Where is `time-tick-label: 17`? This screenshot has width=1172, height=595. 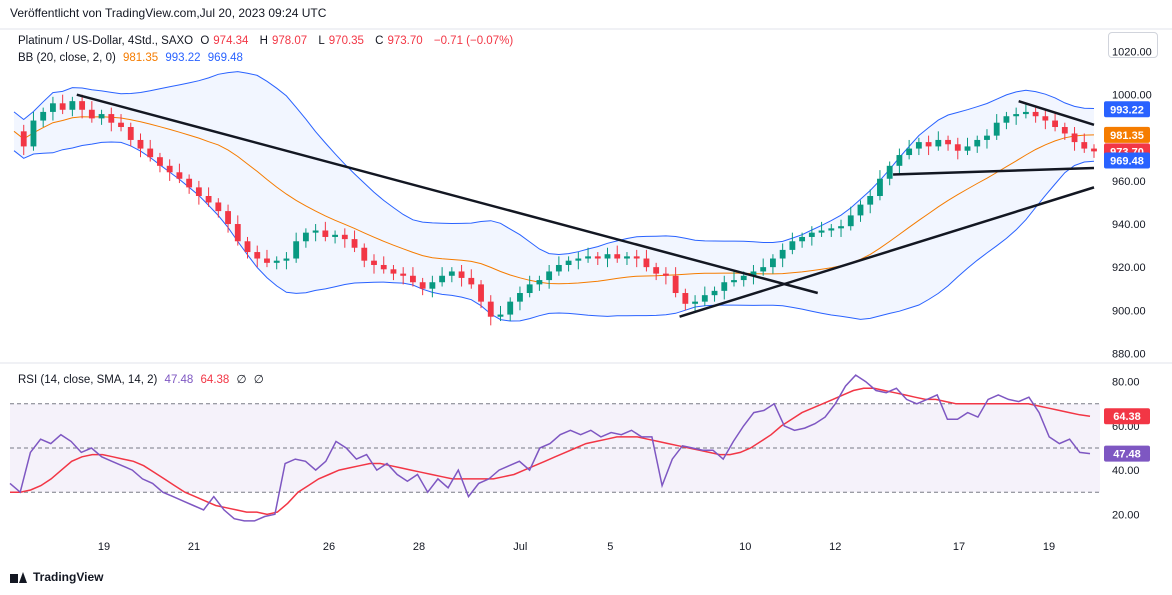
time-tick-label: 17 is located at coordinates (959, 547).